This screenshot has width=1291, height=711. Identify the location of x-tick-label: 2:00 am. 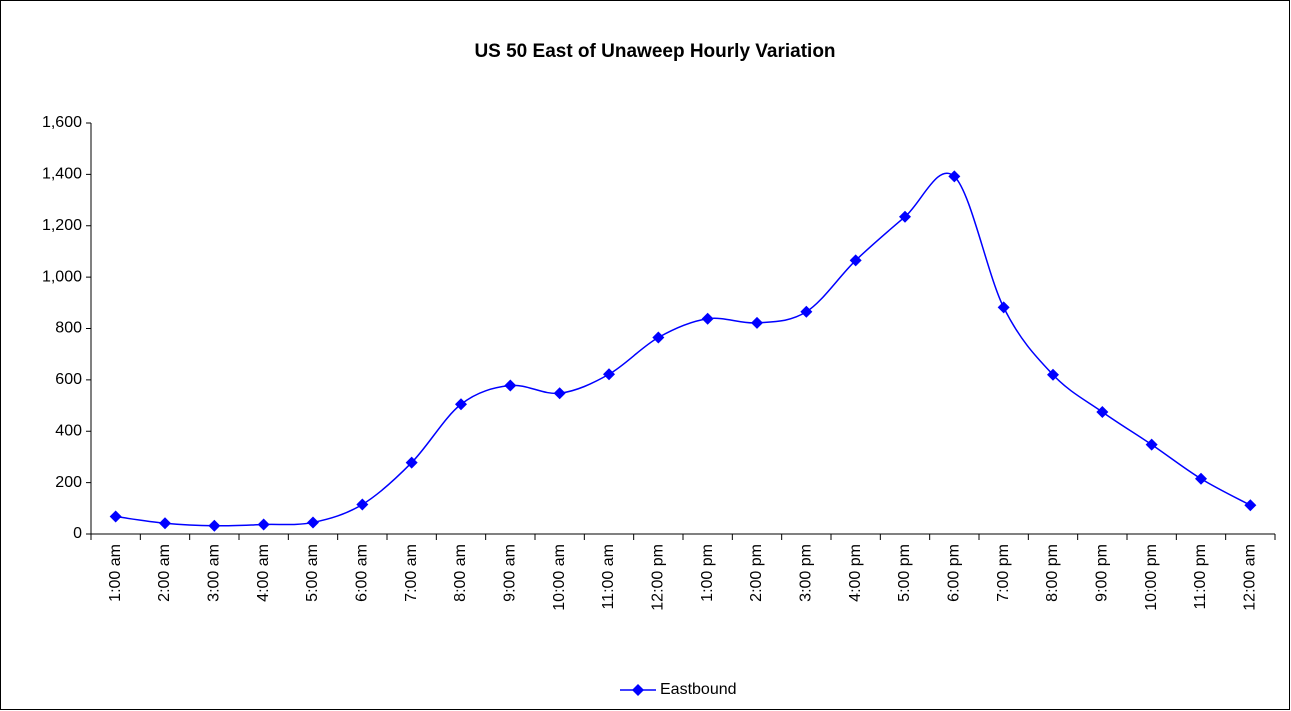
(164, 573).